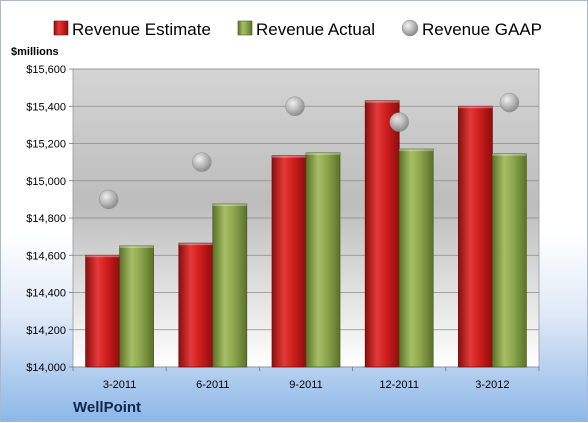 The width and height of the screenshot is (588, 423). I want to click on y-tick-label: $14,600, so click(46, 256).